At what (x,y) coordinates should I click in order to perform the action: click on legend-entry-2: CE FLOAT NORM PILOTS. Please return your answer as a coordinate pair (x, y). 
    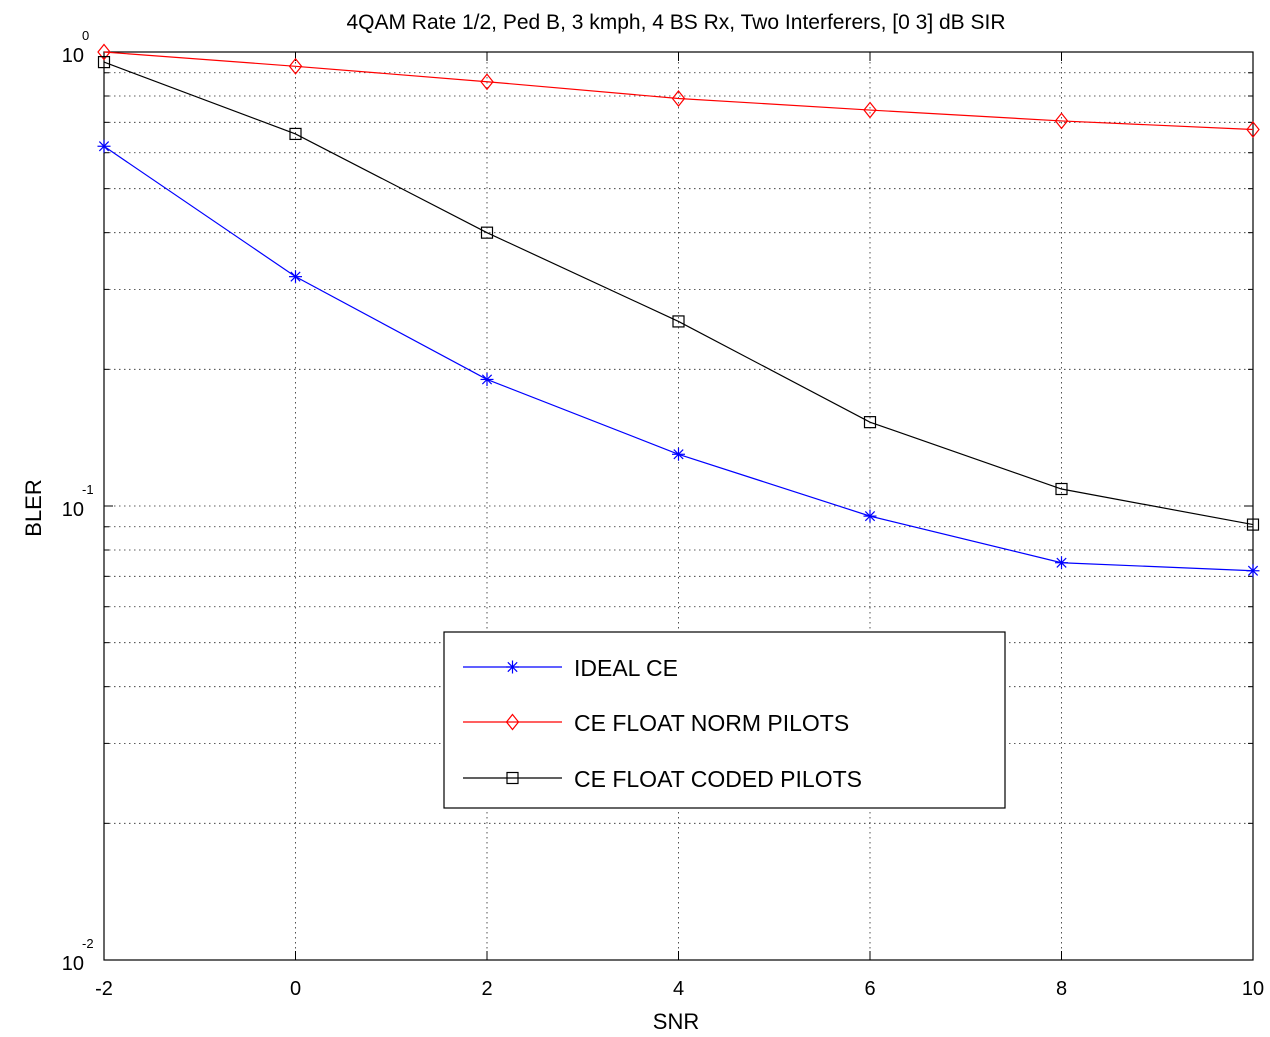
    Looking at the image, I should click on (656, 723).